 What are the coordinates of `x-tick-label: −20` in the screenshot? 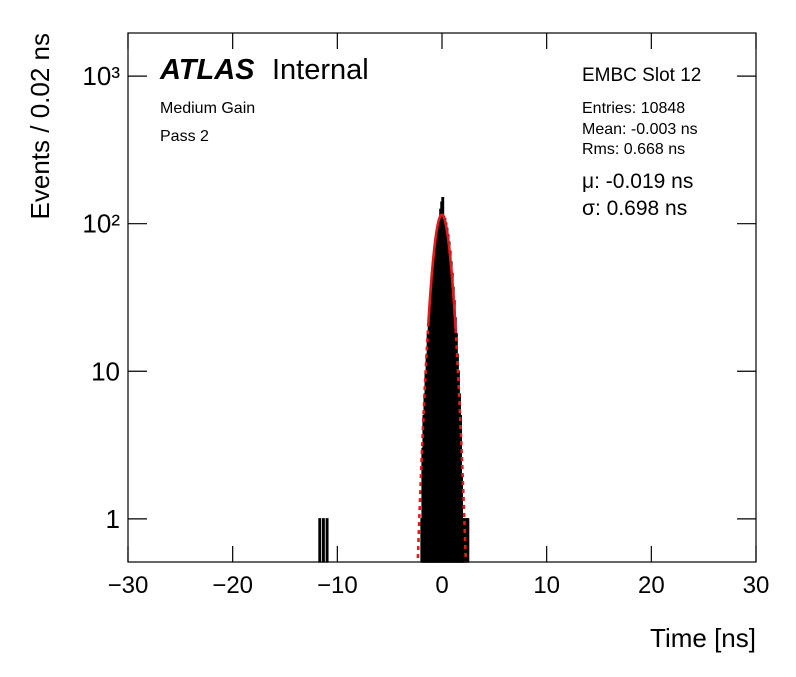 It's located at (232, 585).